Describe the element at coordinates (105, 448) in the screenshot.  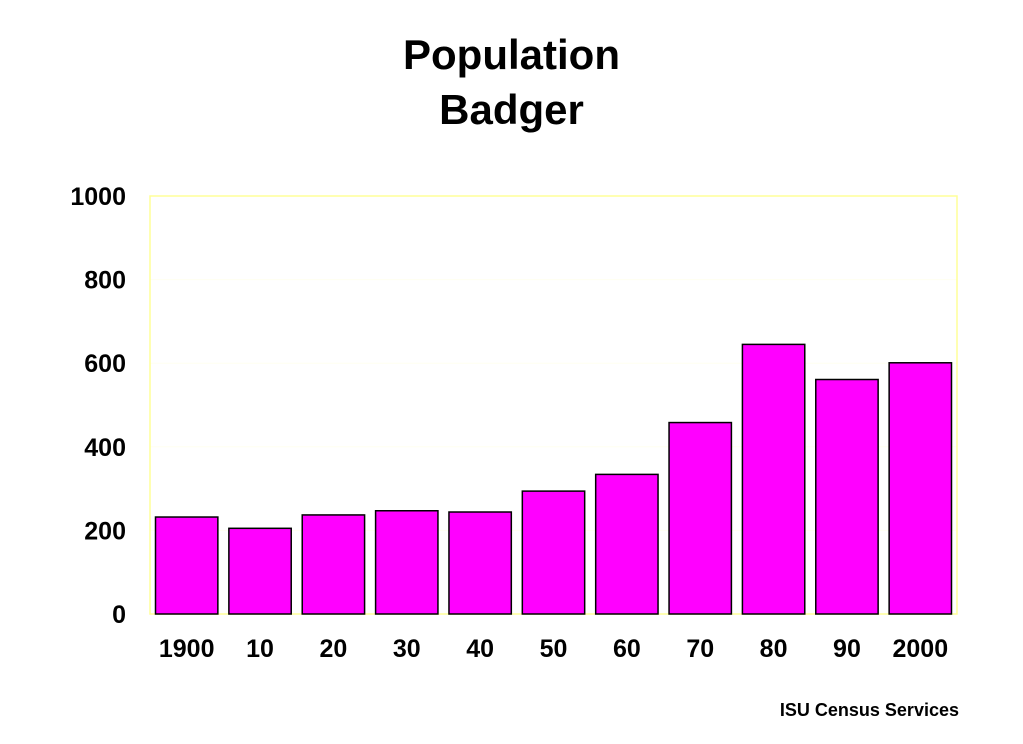
I see `y-tick-label: 400` at that location.